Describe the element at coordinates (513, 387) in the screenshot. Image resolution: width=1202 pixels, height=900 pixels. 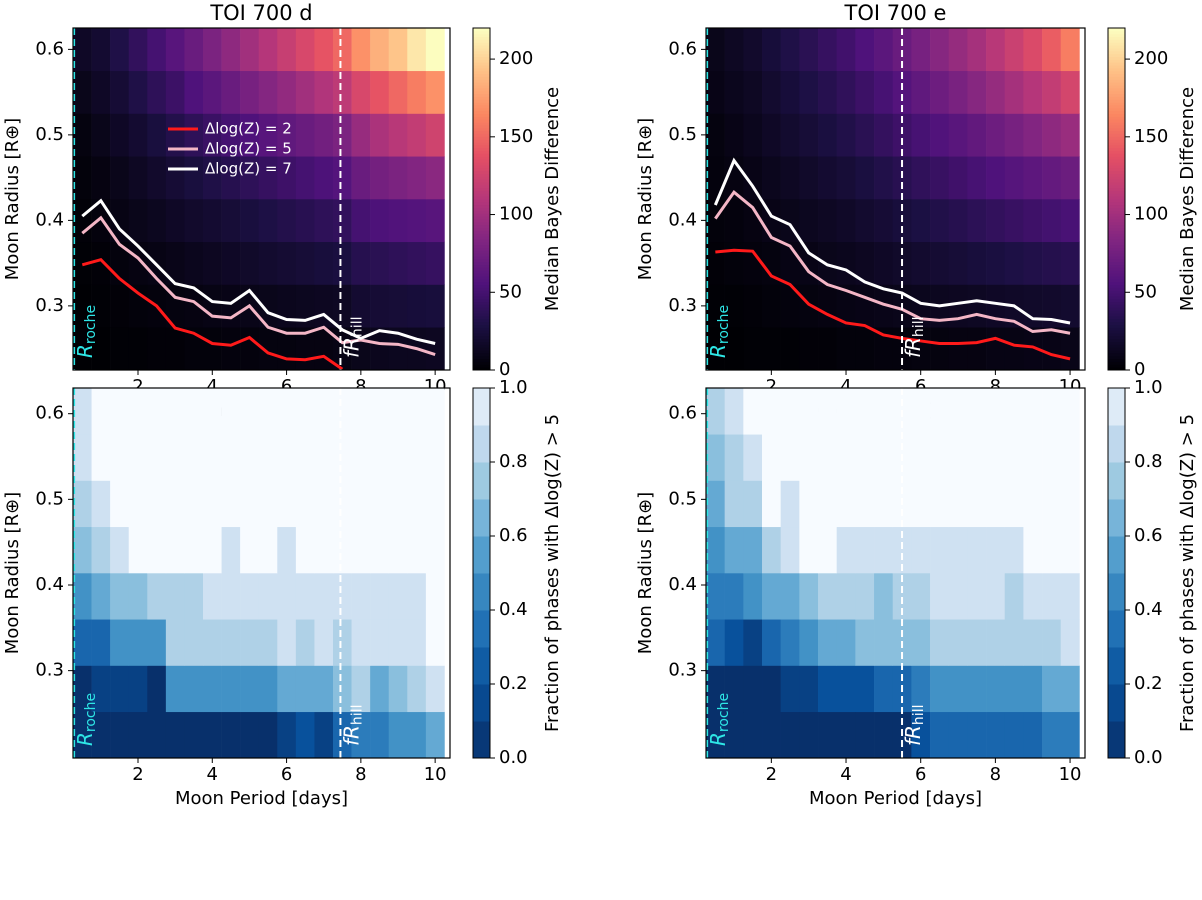
I see `colorbar-tick-label: 1.0` at that location.